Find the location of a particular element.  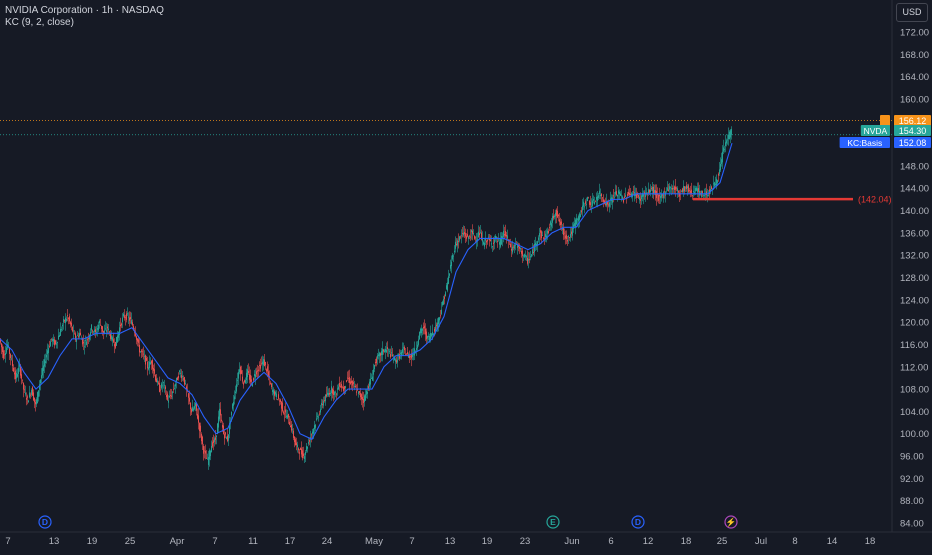

price-label-value: 152.08 is located at coordinates (913, 143).